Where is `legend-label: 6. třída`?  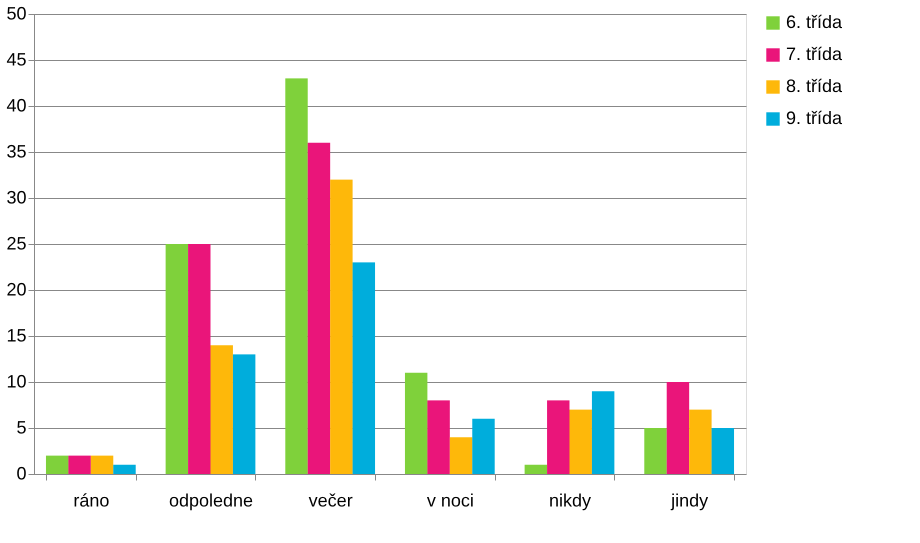
legend-label: 6. třída is located at coordinates (815, 22).